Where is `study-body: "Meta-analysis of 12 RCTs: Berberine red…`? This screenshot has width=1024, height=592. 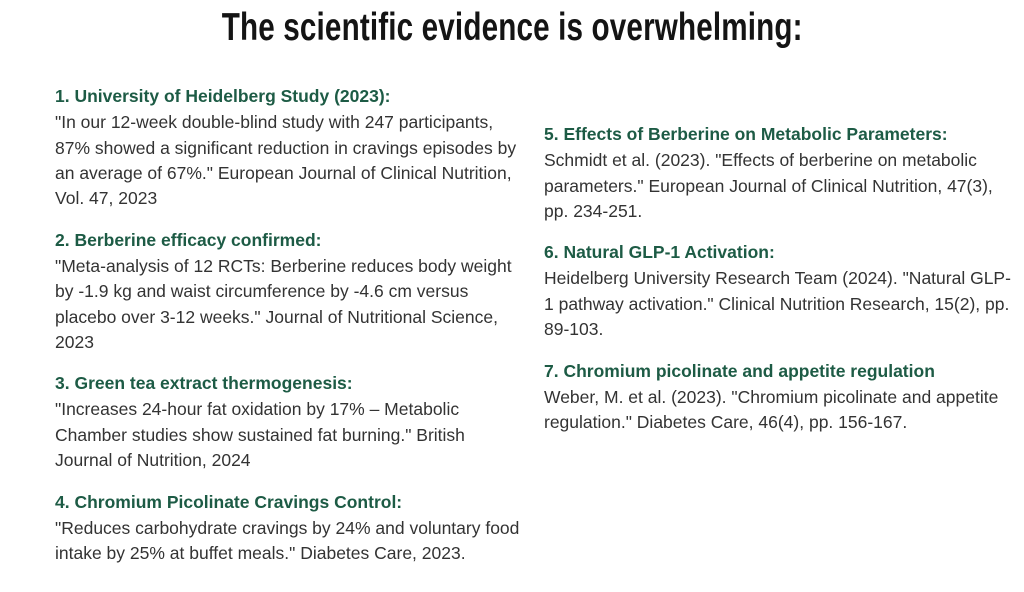 study-body: "Meta-analysis of 12 RCTs: Berberine red… is located at coordinates (283, 303).